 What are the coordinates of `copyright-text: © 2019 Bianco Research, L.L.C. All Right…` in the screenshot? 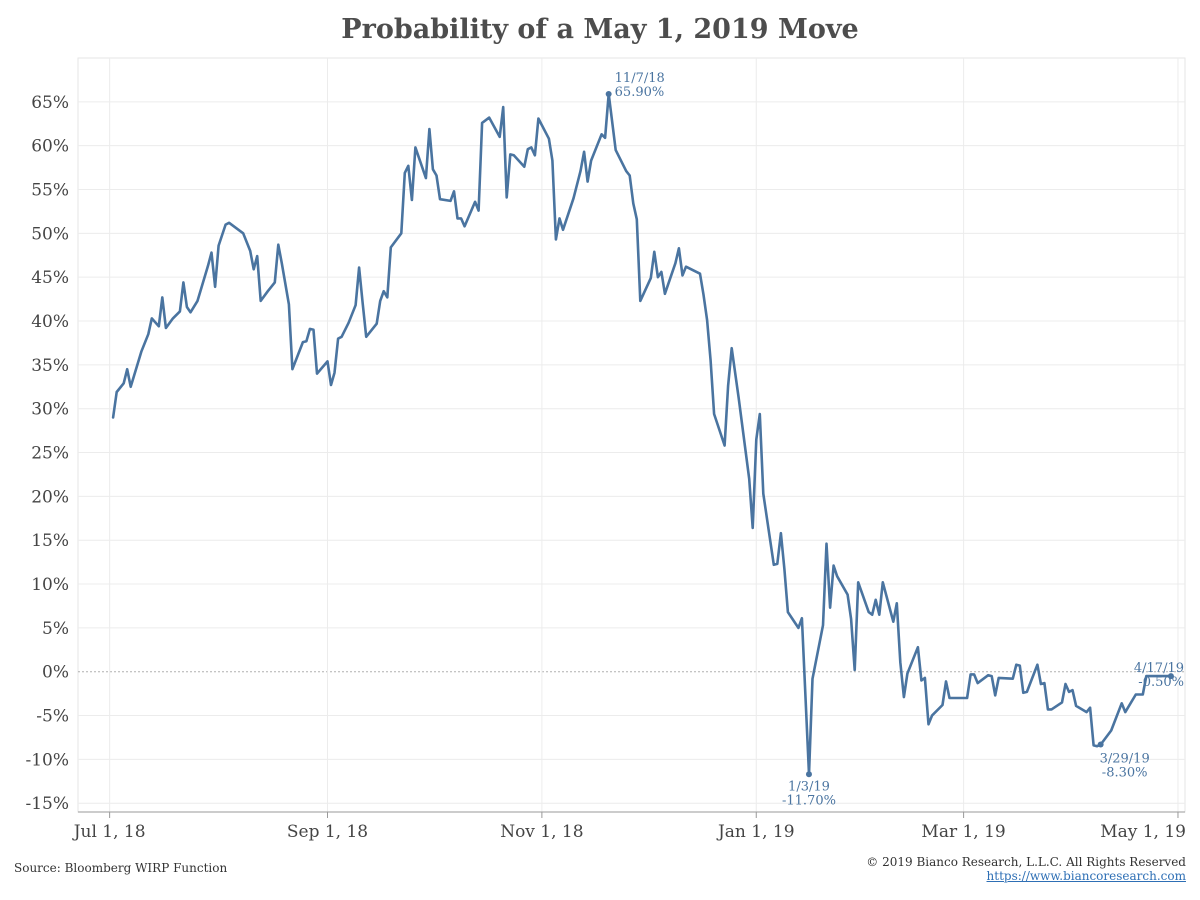 It's located at (1026, 862).